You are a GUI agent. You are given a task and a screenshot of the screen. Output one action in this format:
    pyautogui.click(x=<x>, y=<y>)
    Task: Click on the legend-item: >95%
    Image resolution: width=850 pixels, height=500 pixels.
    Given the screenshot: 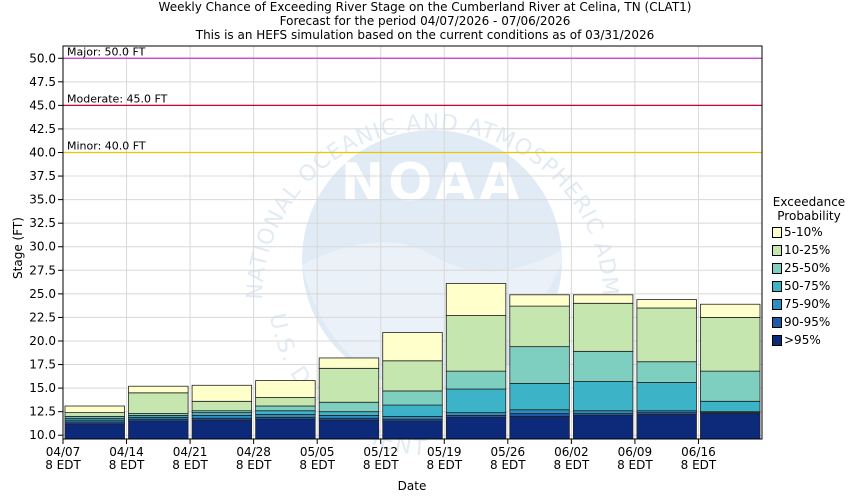 What is the action you would take?
    pyautogui.click(x=809, y=340)
    